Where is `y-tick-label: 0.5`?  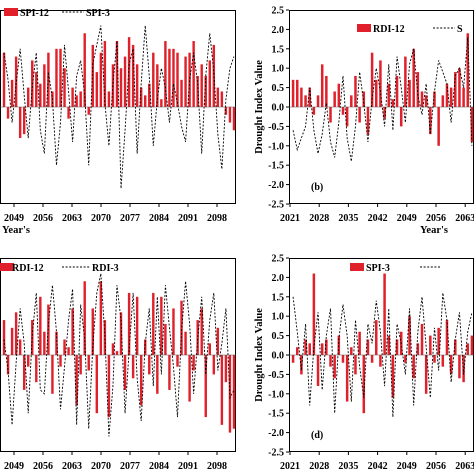
y-tick-label: 0.5 is located at coordinates (278, 88).